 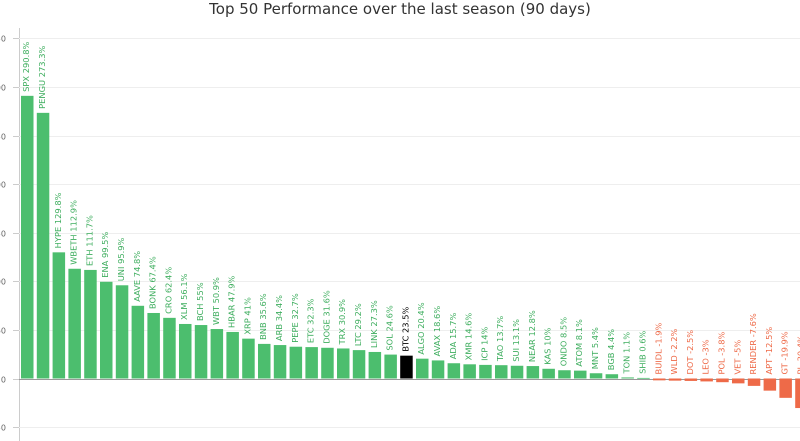 What do you see at coordinates (469, 337) in the screenshot?
I see `bar-label-xmr: XMR 14.6%` at bounding box center [469, 337].